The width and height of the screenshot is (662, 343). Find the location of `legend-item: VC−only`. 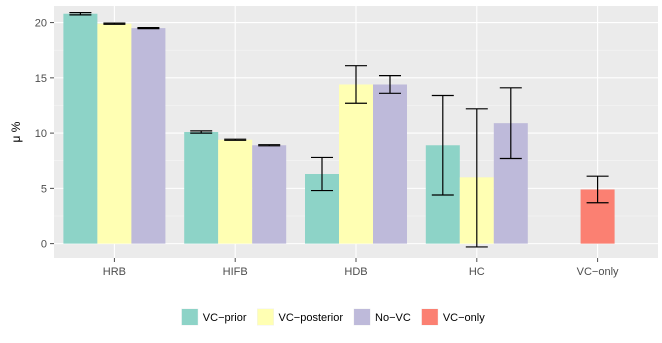

legend-item: VC−only is located at coordinates (452, 317).